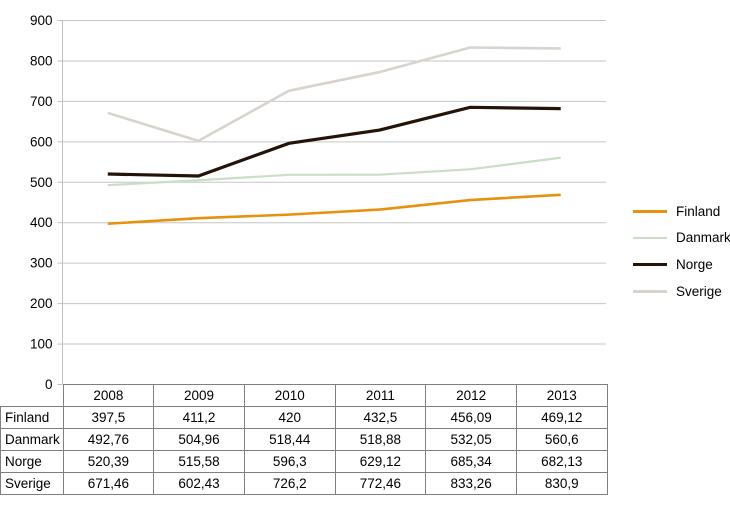 The width and height of the screenshot is (730, 511). I want to click on legend-item-finland: Finland, so click(681, 211).